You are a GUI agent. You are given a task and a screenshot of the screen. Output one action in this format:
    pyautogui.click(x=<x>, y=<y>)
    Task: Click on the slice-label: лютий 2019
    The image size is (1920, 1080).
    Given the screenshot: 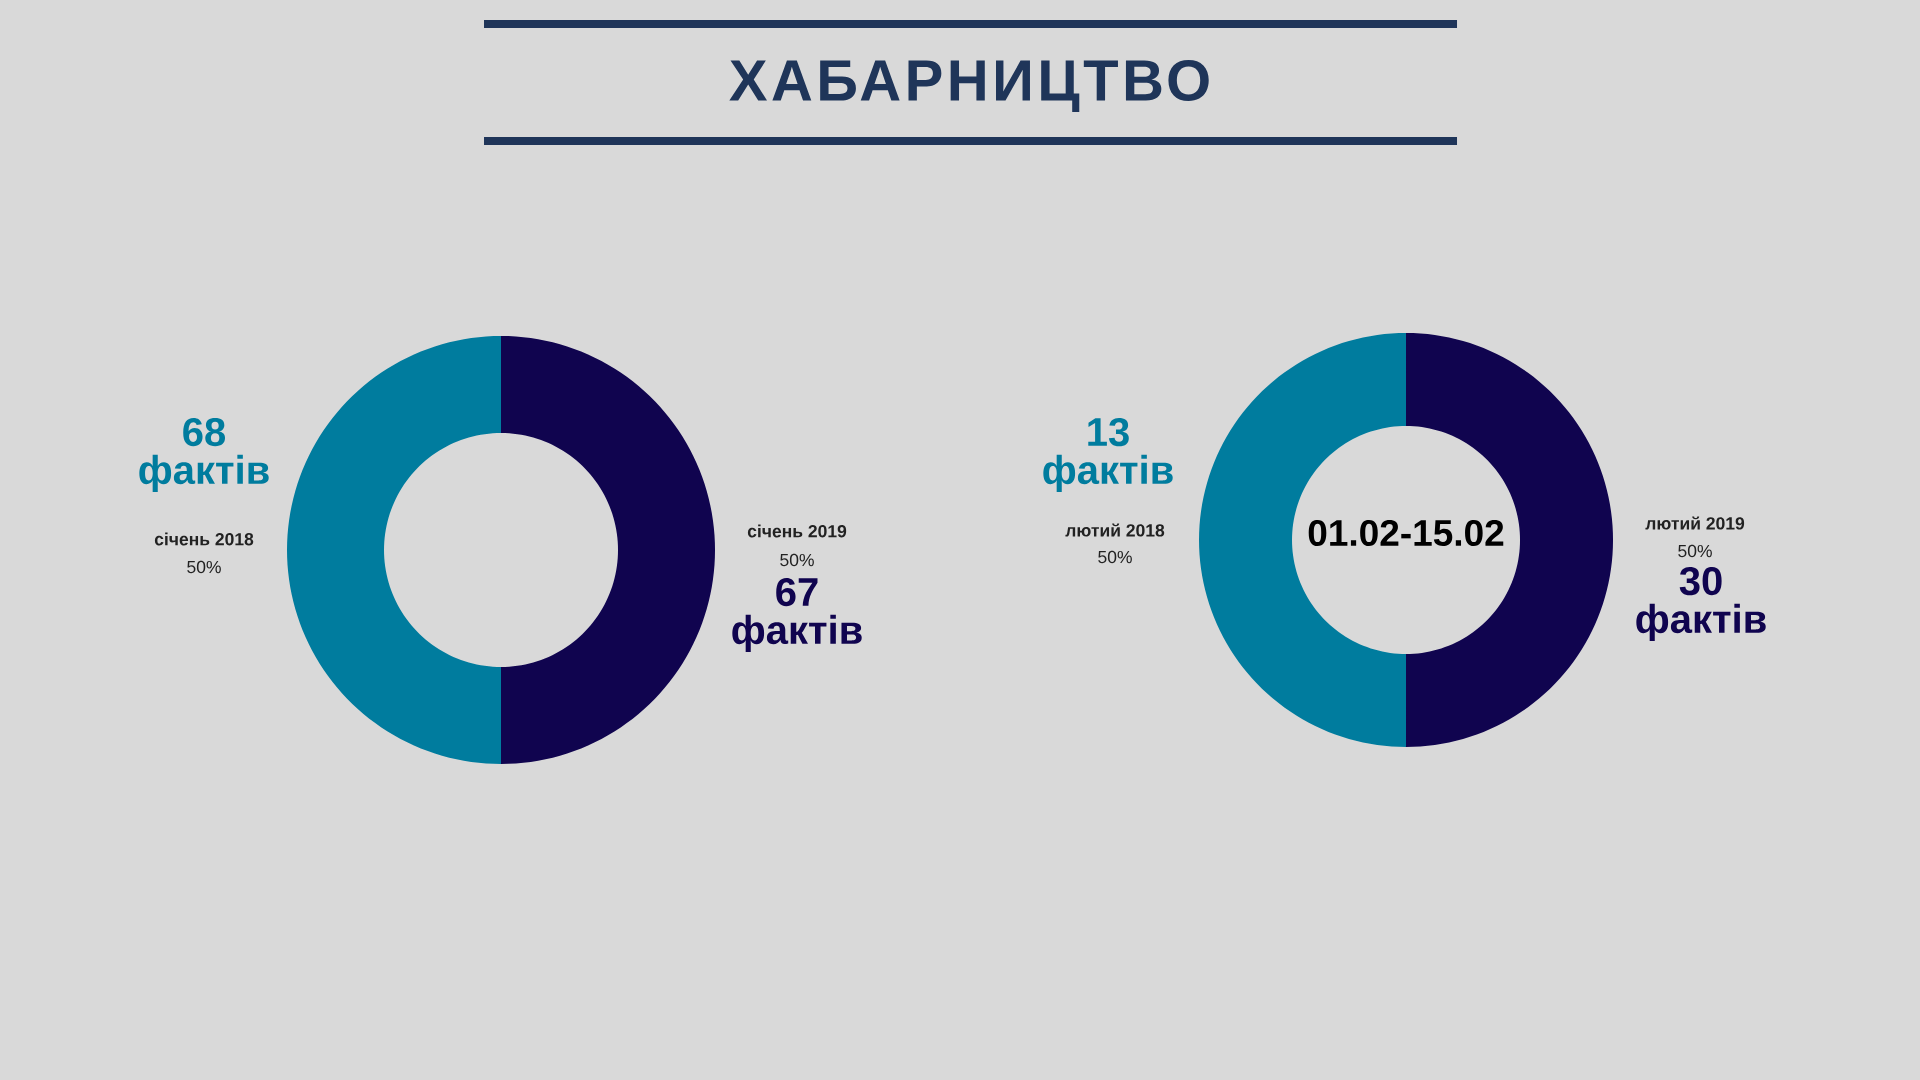 What is the action you would take?
    pyautogui.click(x=1695, y=523)
    